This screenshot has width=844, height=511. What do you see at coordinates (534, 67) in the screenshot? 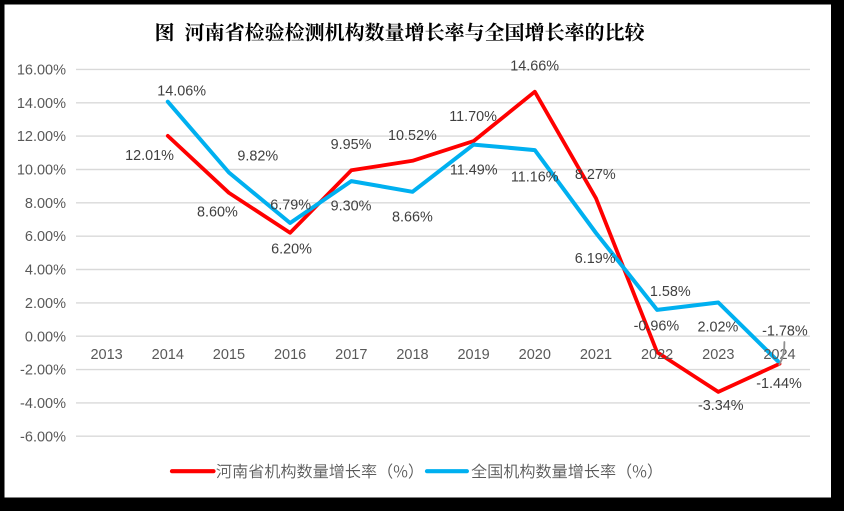
I see `svg-text: 14.66%` at bounding box center [534, 67].